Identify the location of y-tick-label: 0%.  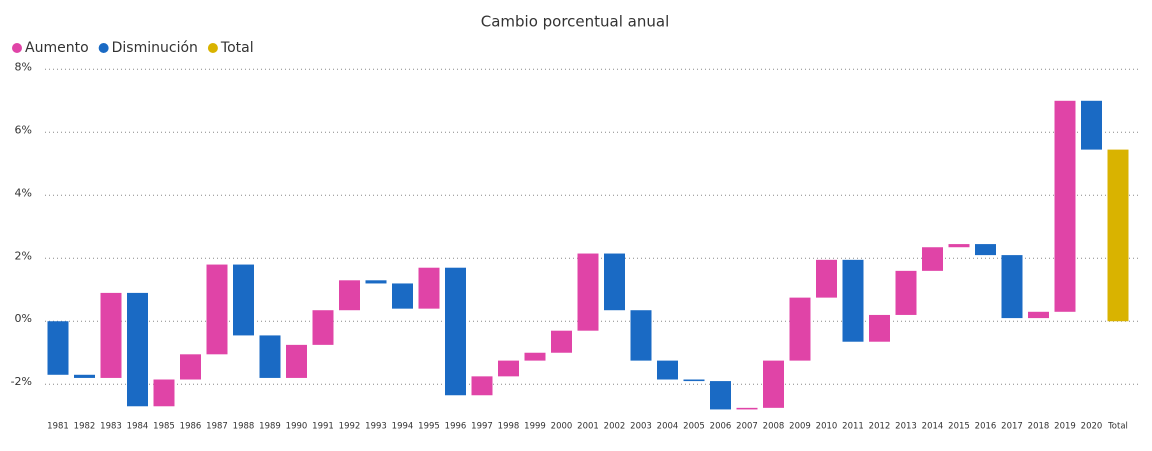
(23, 318).